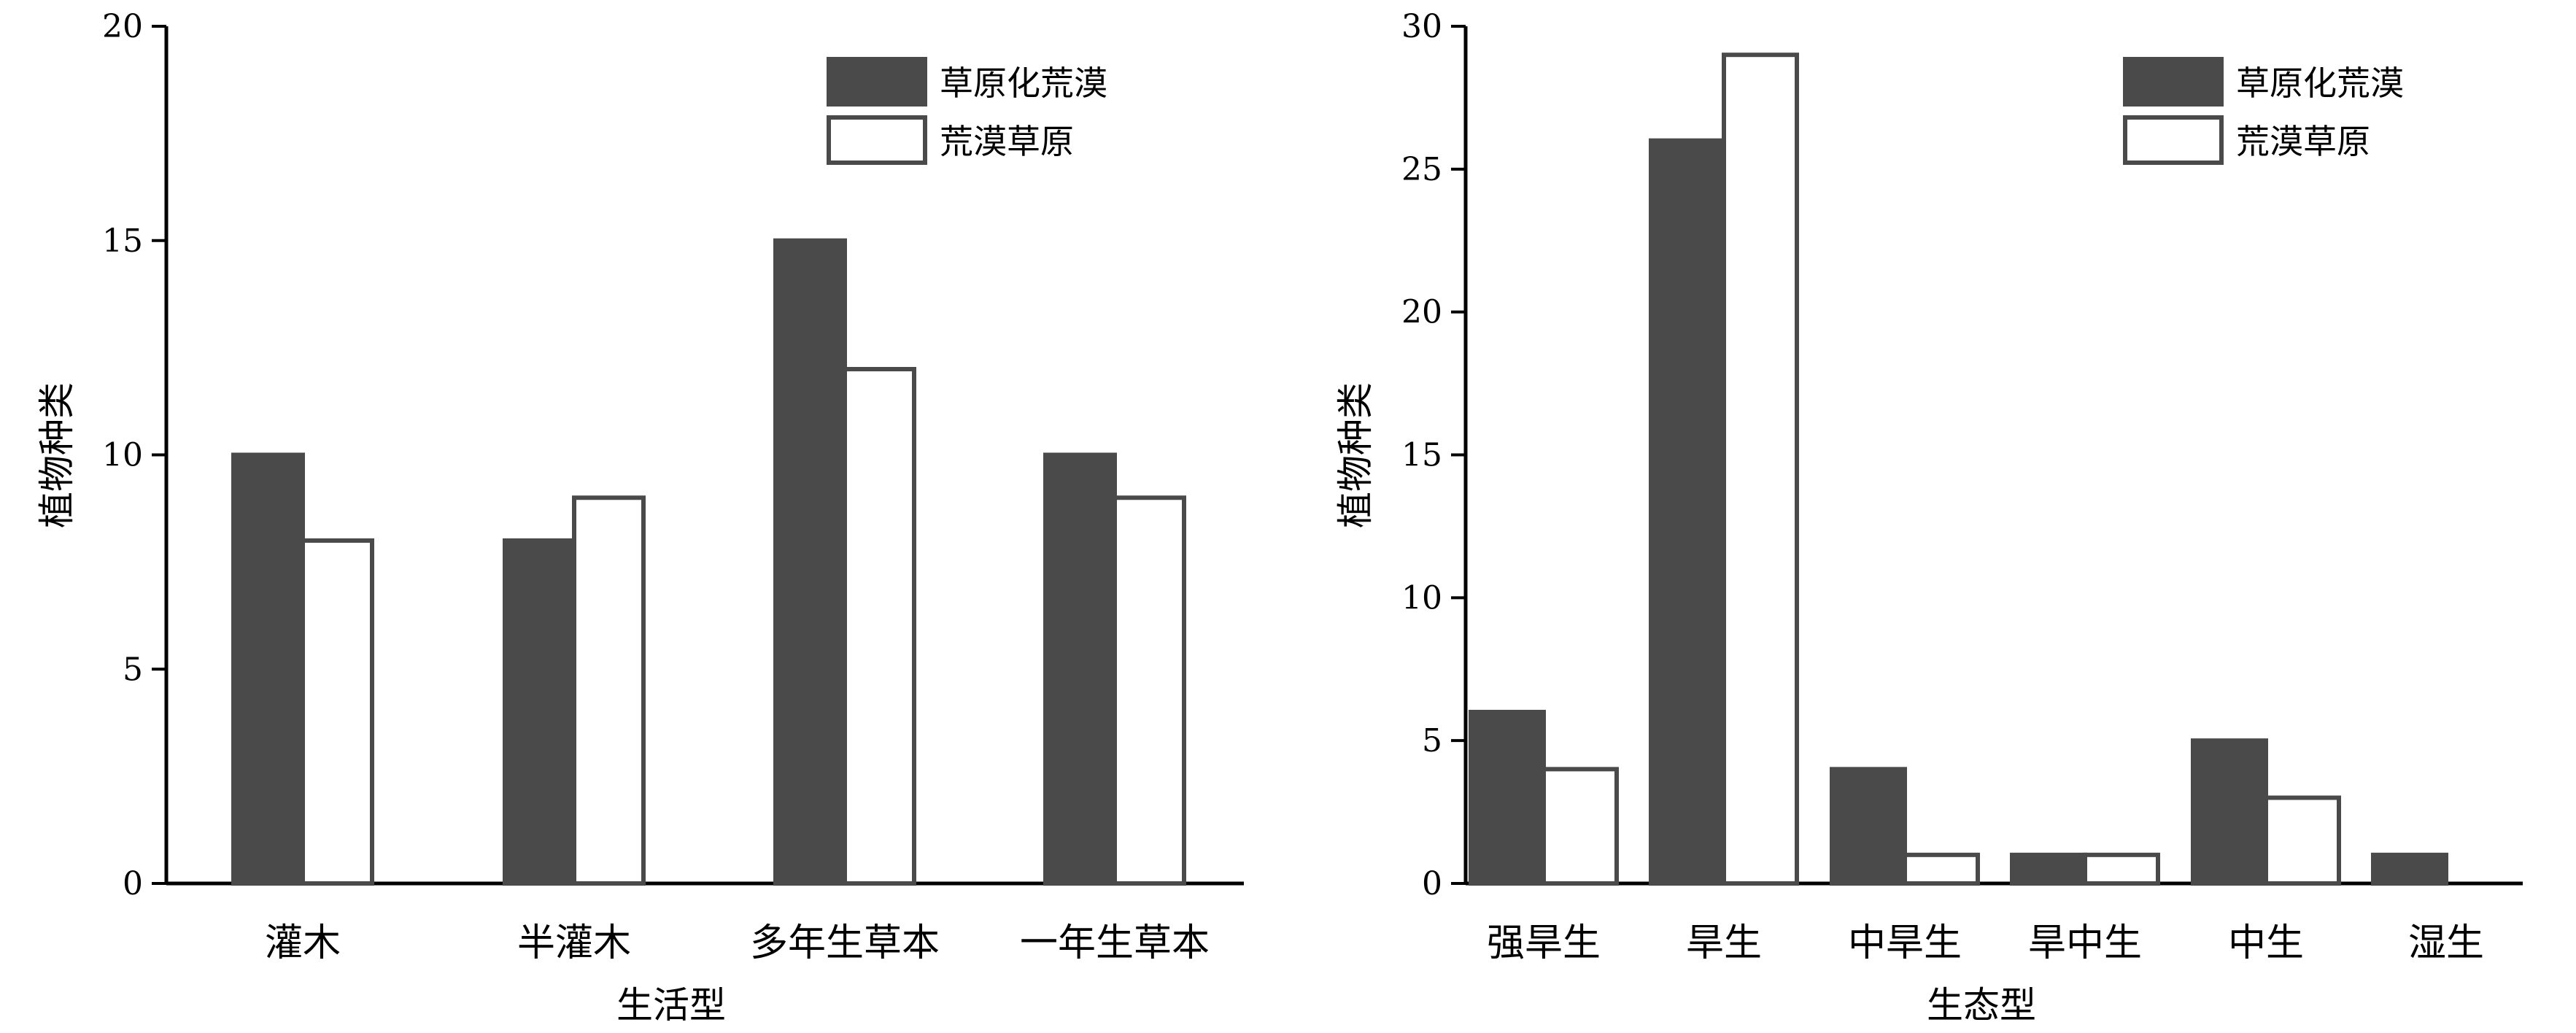  I want to click on x-tick-labels: 灌木 半灌木 多年生草本 一年生草本, so click(737, 943).